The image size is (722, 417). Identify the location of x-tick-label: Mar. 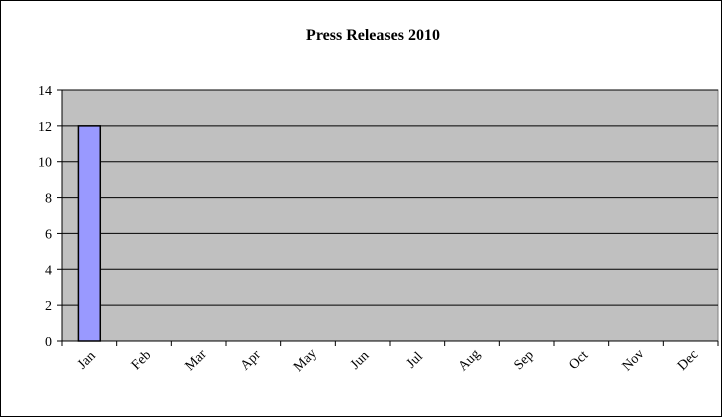
(196, 360).